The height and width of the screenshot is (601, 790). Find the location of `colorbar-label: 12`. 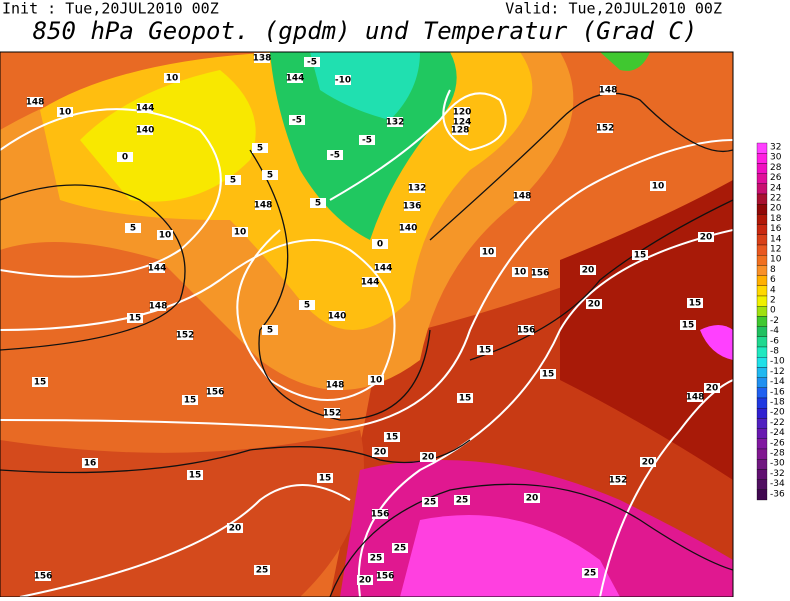

colorbar-label: 12 is located at coordinates (775, 250).